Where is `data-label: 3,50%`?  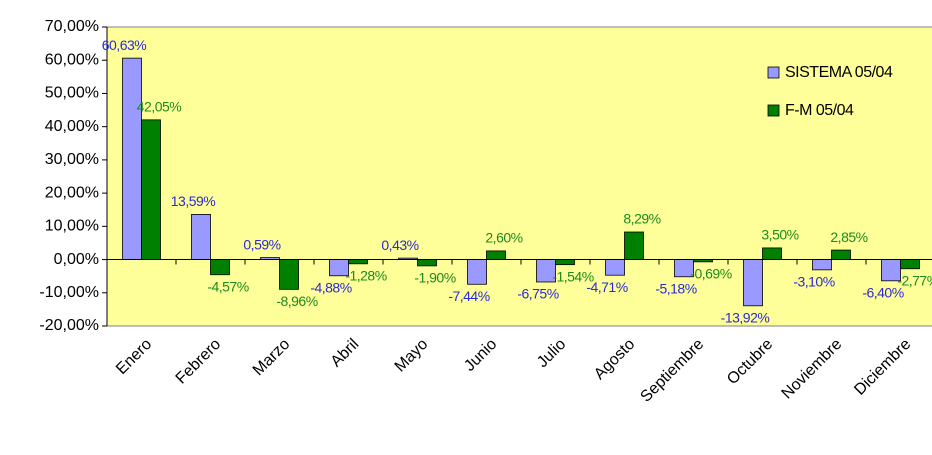
data-label: 3,50% is located at coordinates (779, 235).